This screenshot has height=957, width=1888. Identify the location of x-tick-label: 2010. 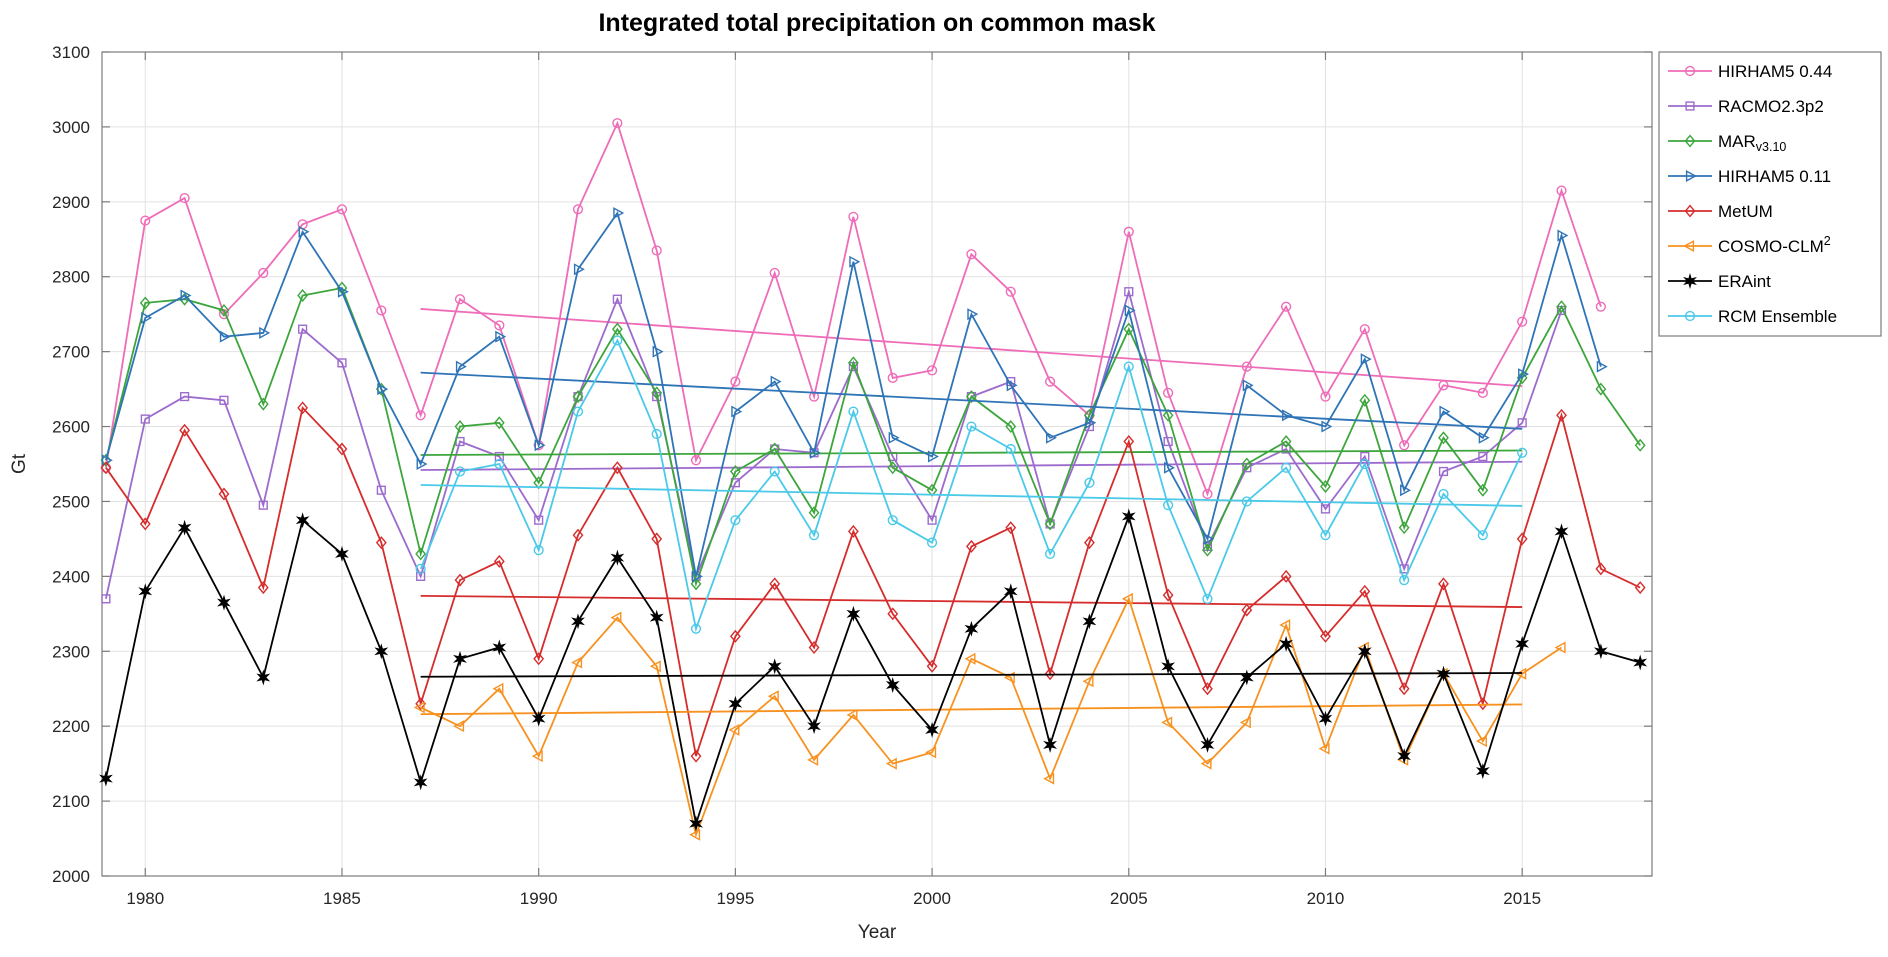
(1326, 898).